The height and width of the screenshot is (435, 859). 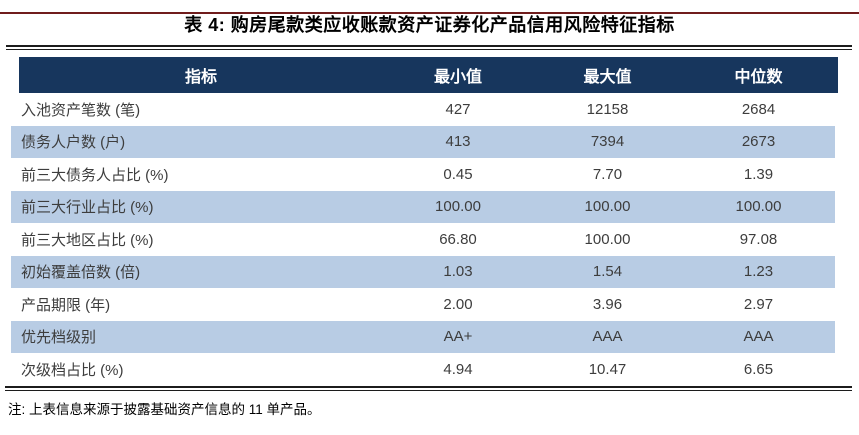 I want to click on table-row: 优先档级别 AA+ AAA AAA, so click(x=423, y=336).